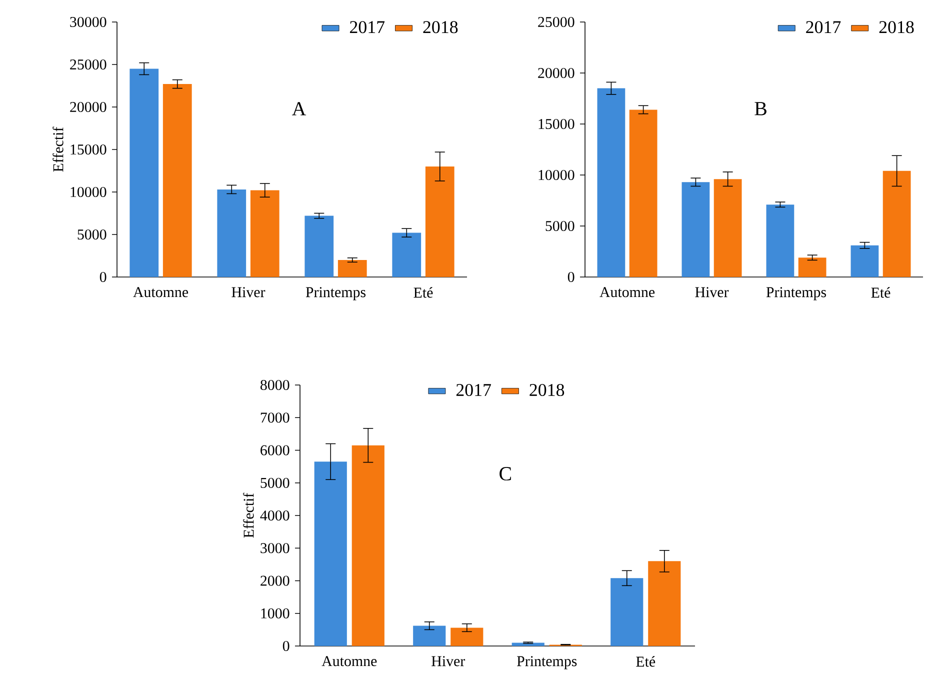 The width and height of the screenshot is (933, 681). I want to click on y-tick-label: 8000, so click(275, 385).